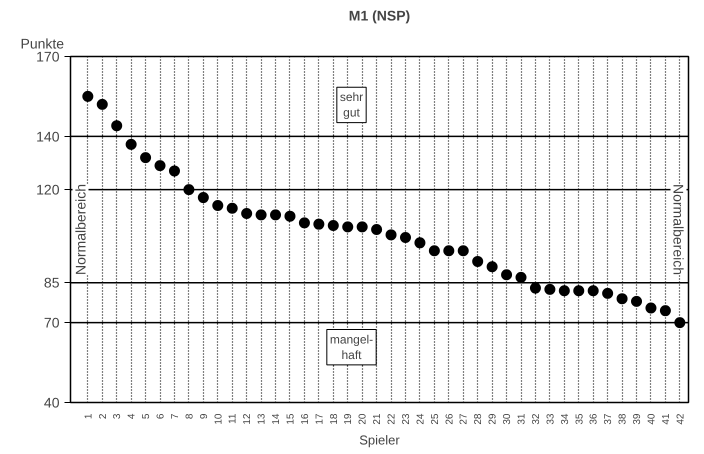  Describe the element at coordinates (48, 56) in the screenshot. I see `y-tick-label: 170` at that location.